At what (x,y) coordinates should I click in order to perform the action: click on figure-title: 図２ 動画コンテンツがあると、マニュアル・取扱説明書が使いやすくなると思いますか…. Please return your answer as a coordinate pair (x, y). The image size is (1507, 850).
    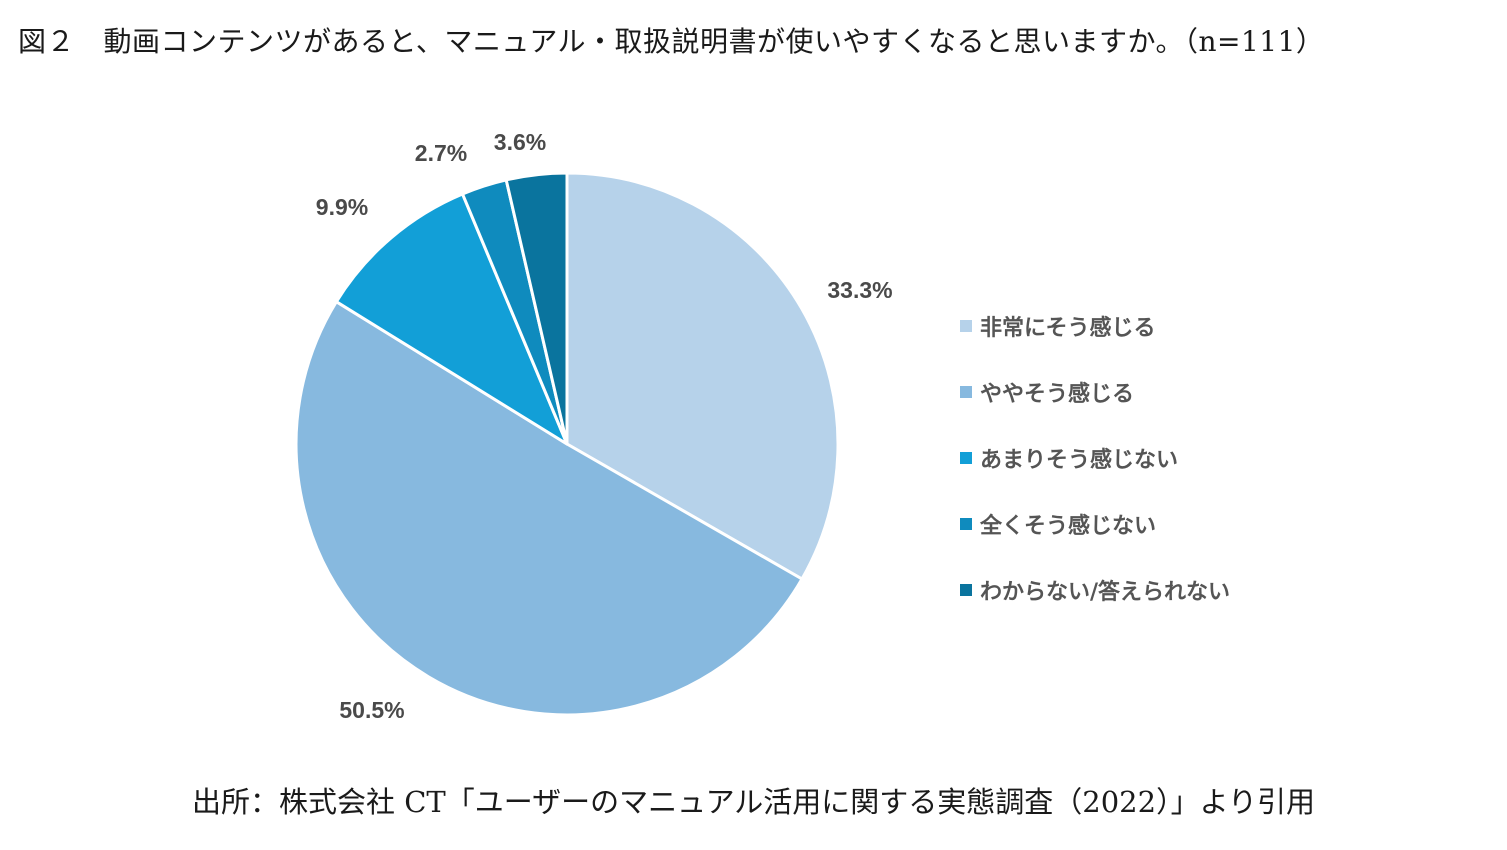
    Looking at the image, I should click on (671, 41).